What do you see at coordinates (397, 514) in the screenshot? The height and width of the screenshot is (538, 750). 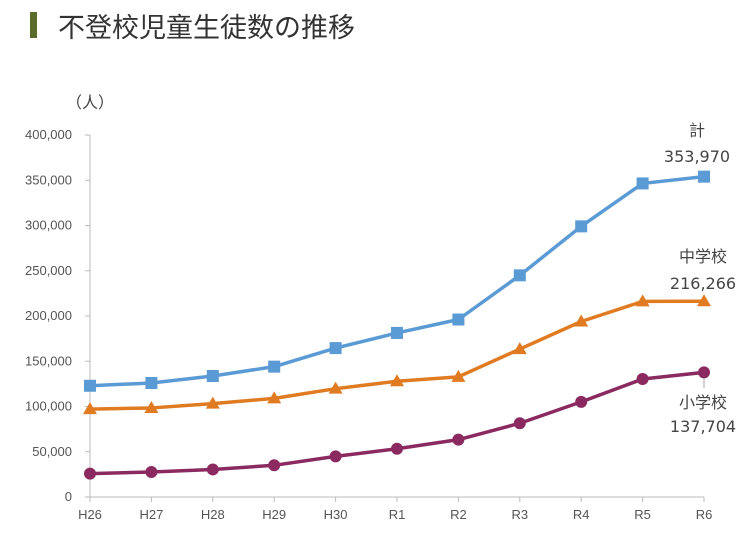 I see `x-tick-label: R1` at bounding box center [397, 514].